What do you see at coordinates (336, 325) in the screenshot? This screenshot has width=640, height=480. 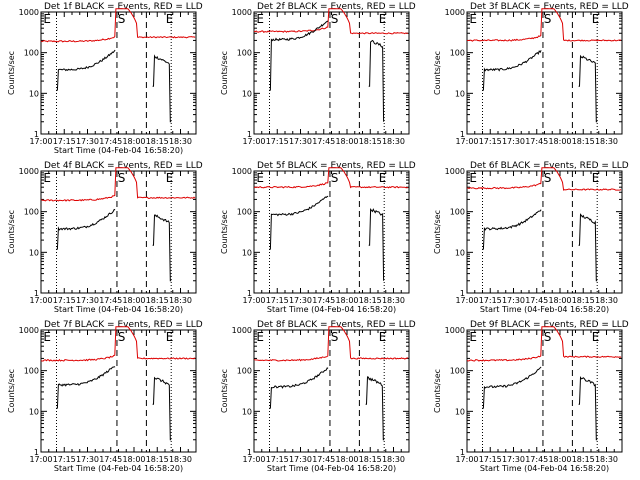 I see `panel-title: Det 8f BLACK = Events, RED = LLD` at bounding box center [336, 325].